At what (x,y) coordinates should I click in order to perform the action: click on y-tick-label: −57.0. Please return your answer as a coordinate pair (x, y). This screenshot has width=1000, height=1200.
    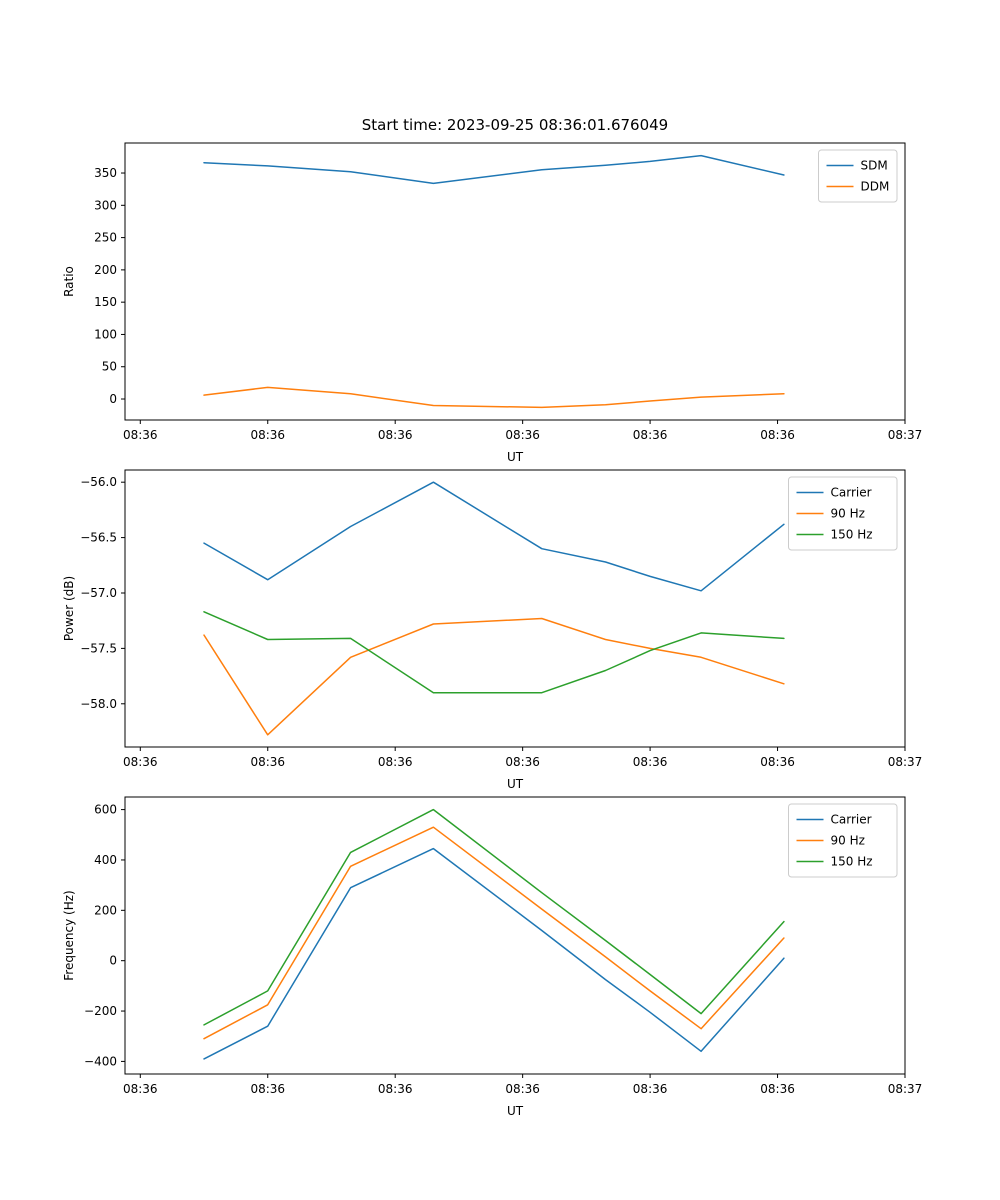
    Looking at the image, I should click on (98, 593).